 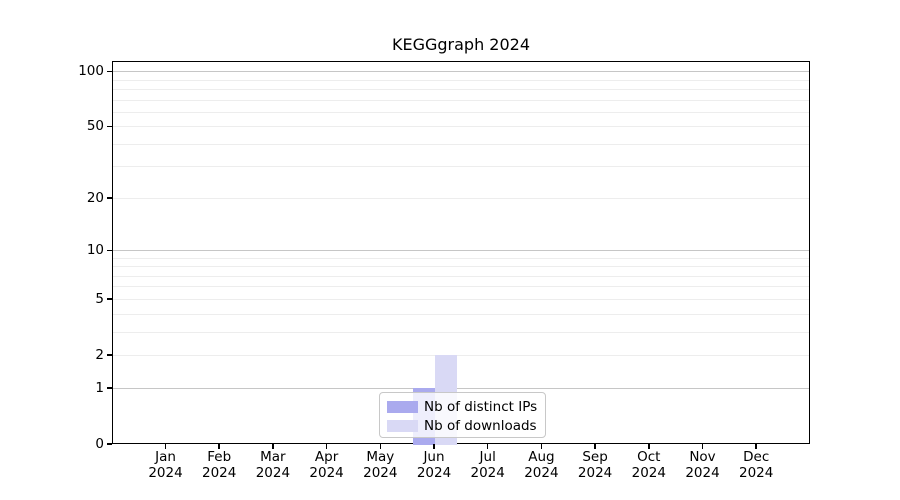 What do you see at coordinates (99, 298) in the screenshot?
I see `y-tick-label: 5` at bounding box center [99, 298].